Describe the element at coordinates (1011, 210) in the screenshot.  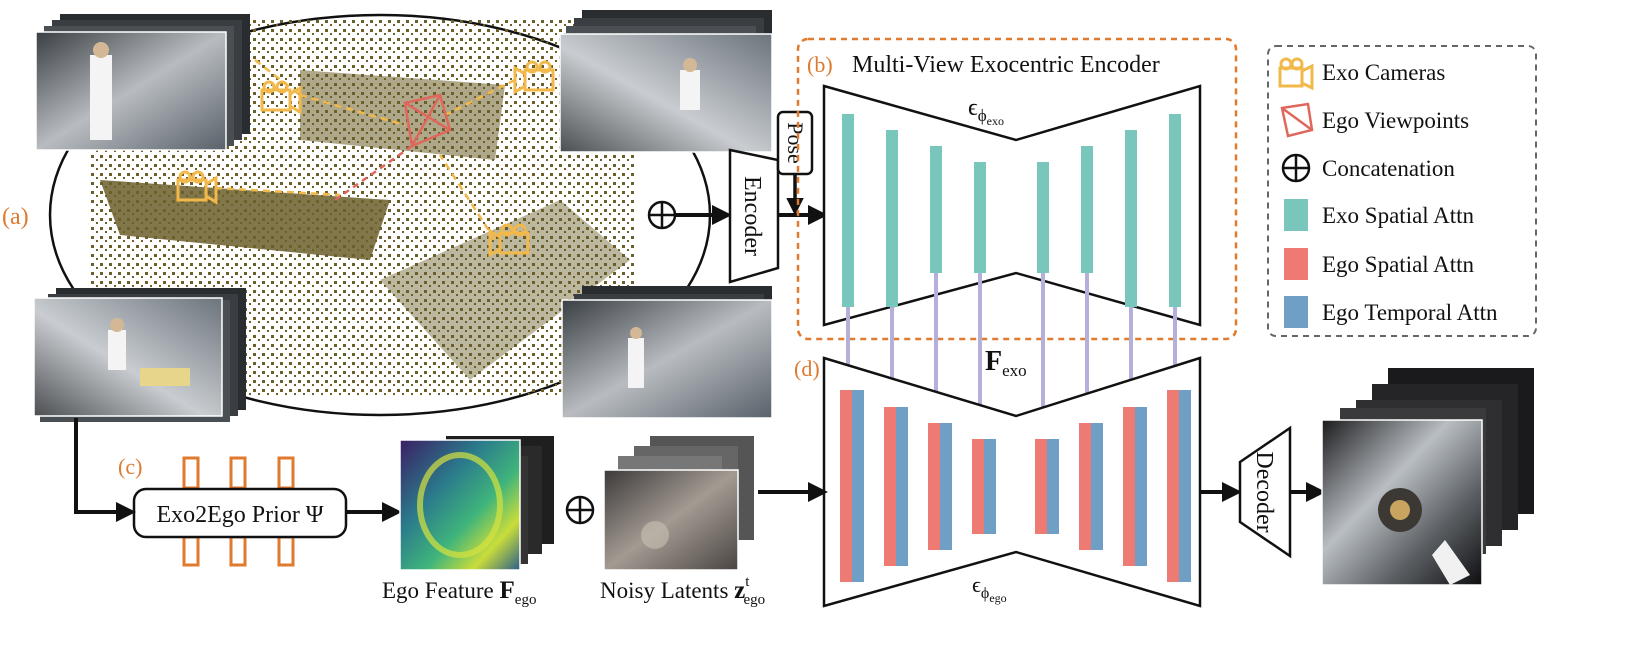
I see `exo-attn-bars` at that location.